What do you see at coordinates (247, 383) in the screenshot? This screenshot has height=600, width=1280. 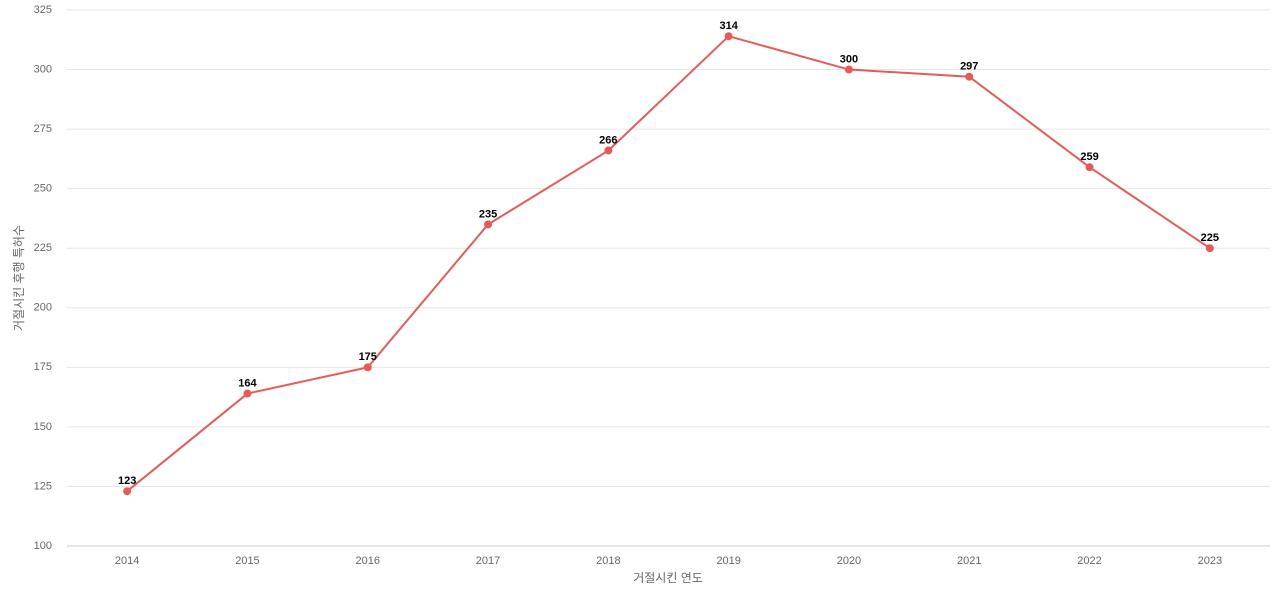 I see `data-label: 164` at bounding box center [247, 383].